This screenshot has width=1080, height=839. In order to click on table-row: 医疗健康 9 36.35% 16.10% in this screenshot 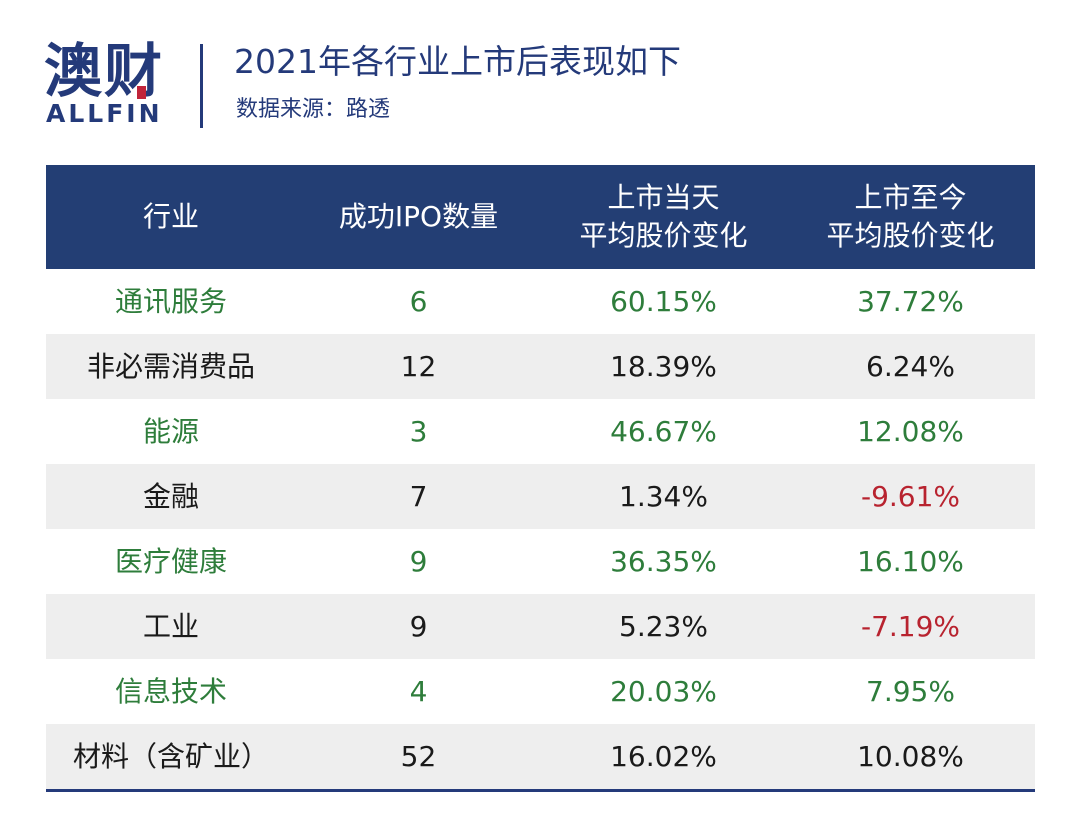, I will do `click(540, 561)`.